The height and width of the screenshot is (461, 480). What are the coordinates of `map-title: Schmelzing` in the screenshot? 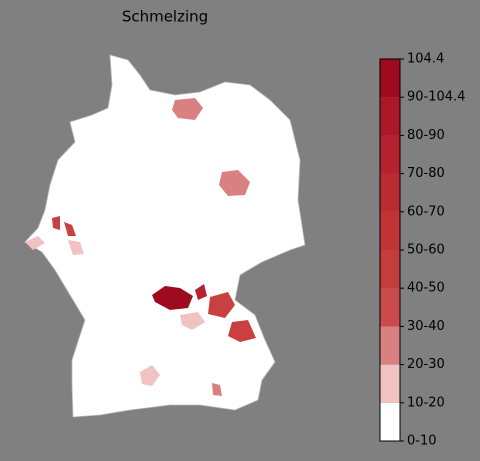 It's located at (165, 17).